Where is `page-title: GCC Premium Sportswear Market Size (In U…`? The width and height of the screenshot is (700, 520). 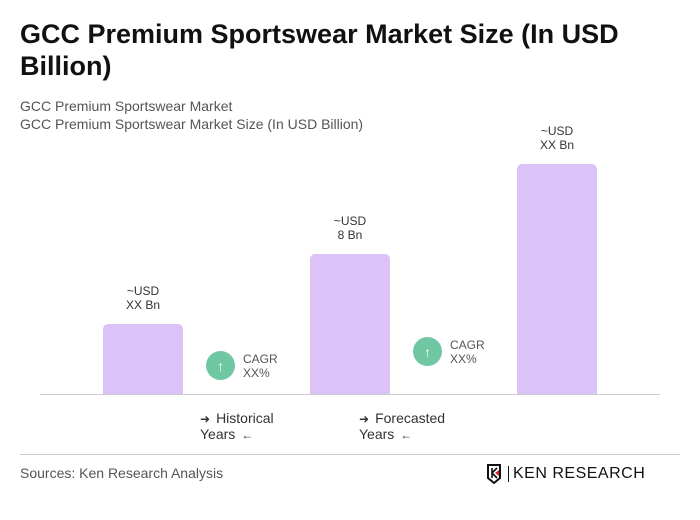 page-title: GCC Premium Sportswear Market Size (In U… is located at coordinates (319, 50).